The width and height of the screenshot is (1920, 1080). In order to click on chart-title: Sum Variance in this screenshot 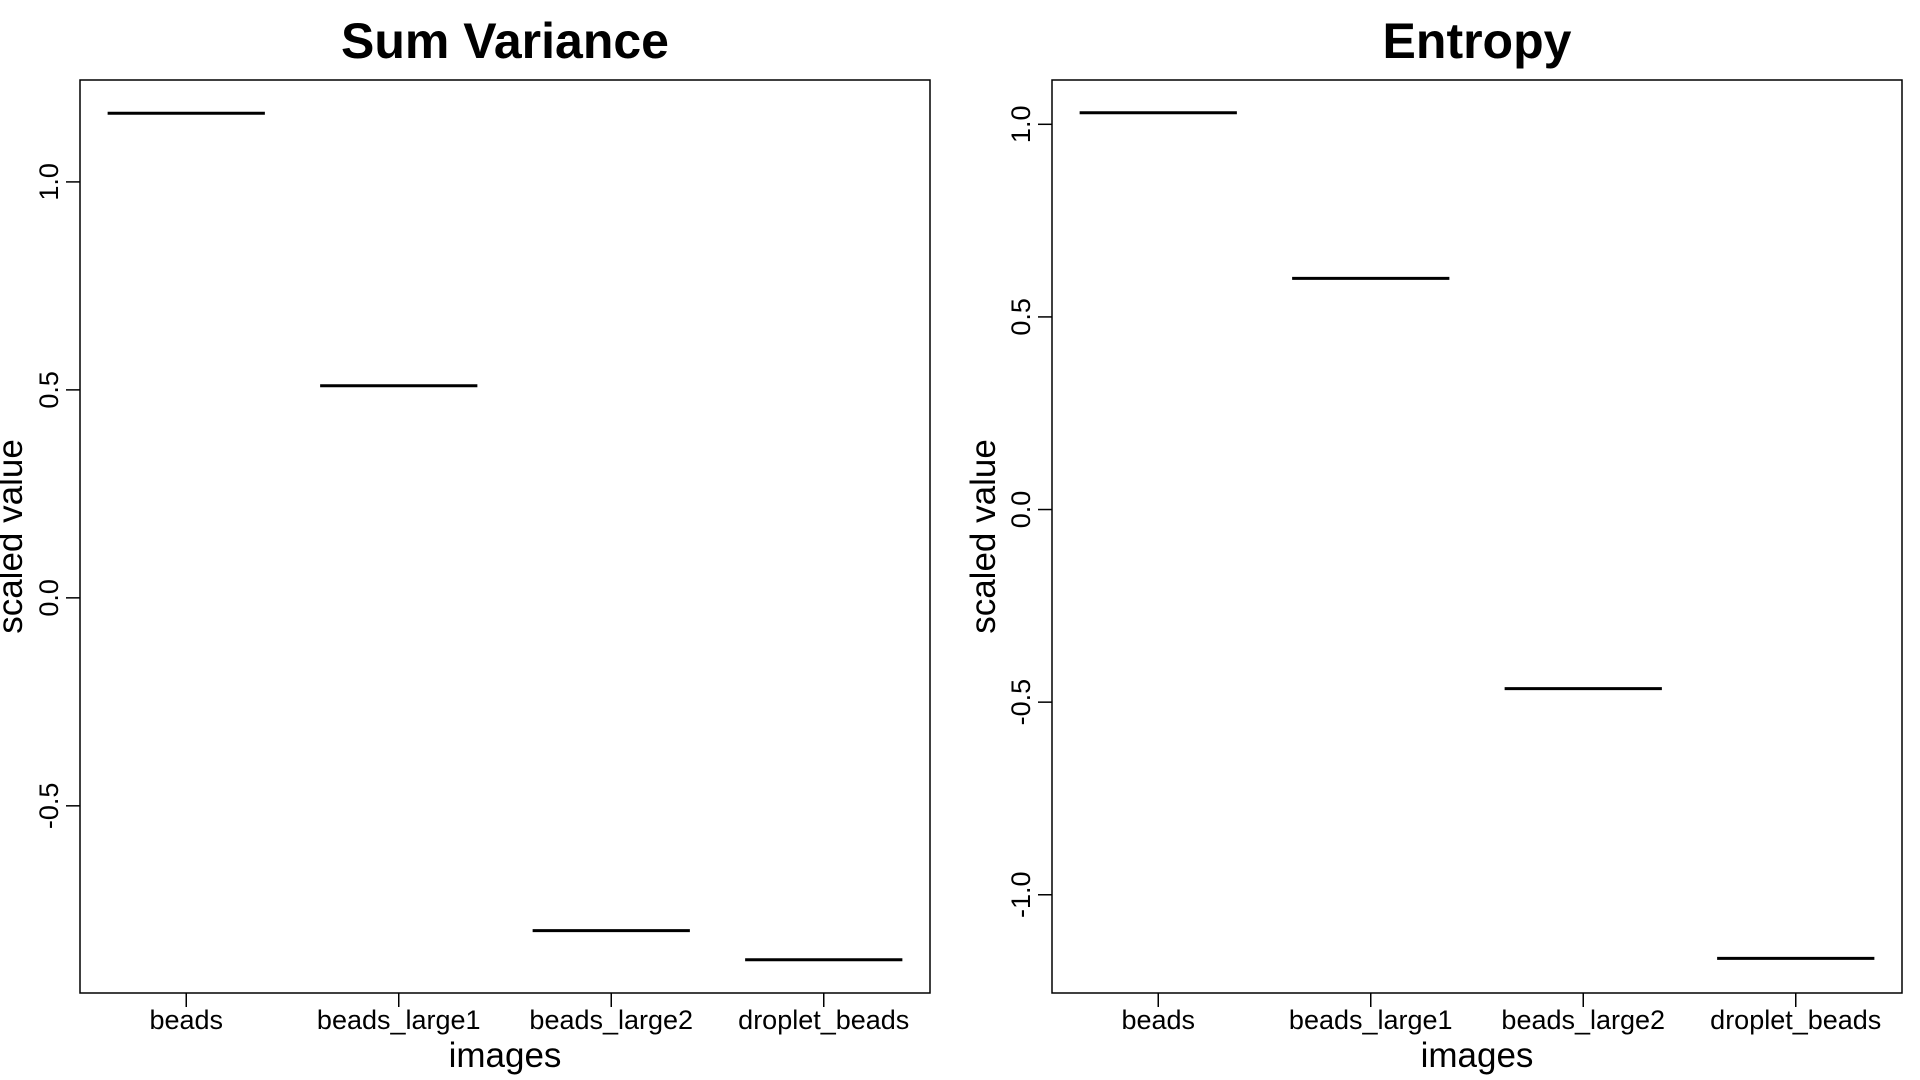, I will do `click(505, 41)`.